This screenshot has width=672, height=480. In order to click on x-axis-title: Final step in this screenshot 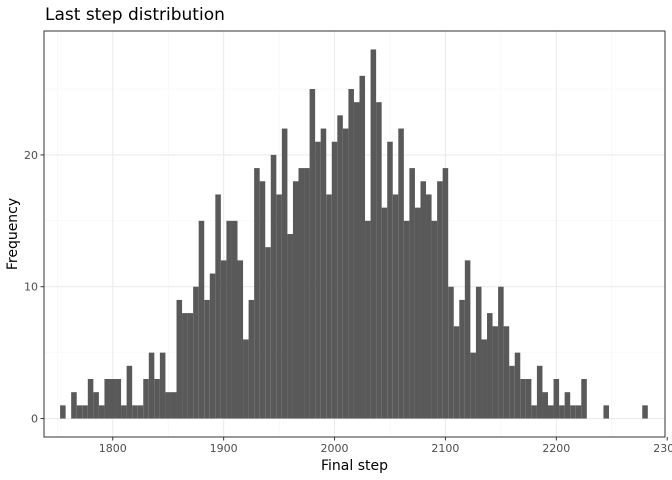, I will do `click(354, 466)`.